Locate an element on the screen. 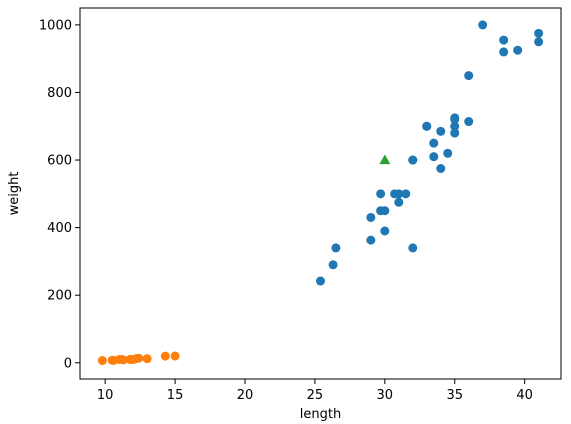 The image size is (571, 424). y-tick-label: 600 is located at coordinates (59, 161).